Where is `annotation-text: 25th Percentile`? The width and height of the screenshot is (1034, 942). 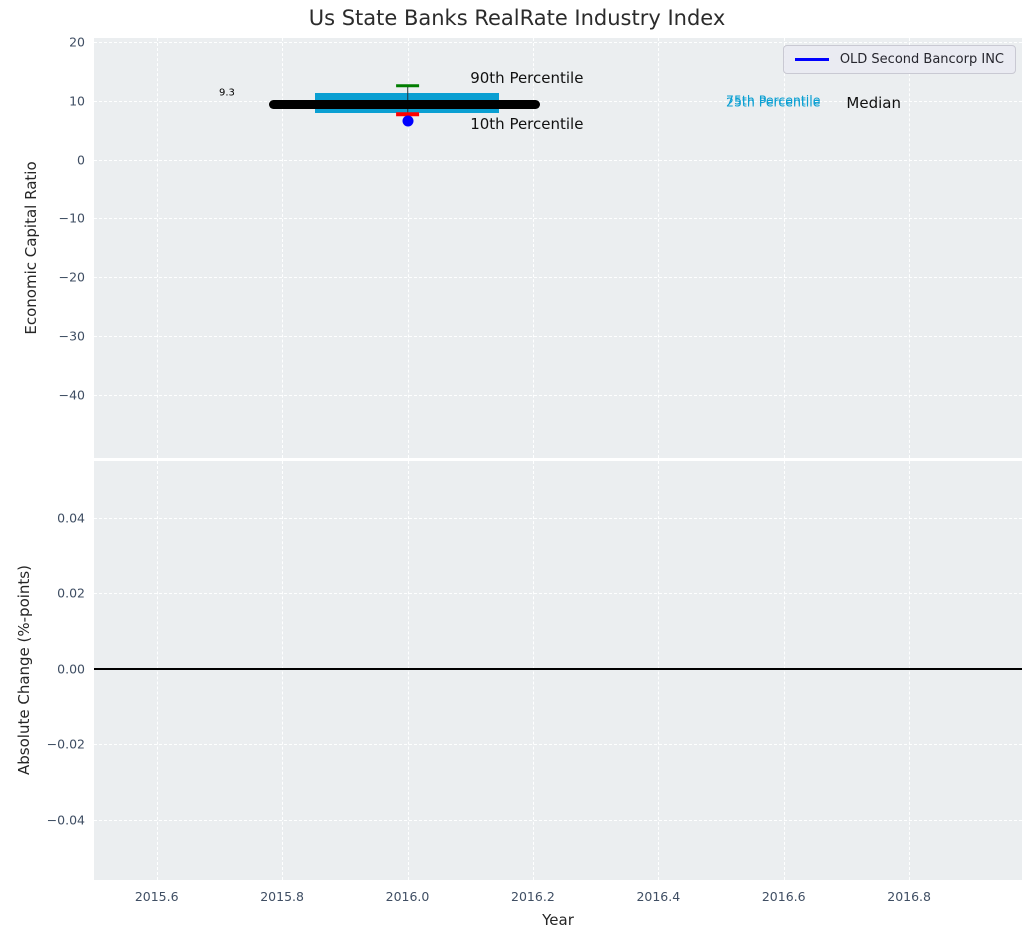
annotation-text: 25th Percentile is located at coordinates (773, 102).